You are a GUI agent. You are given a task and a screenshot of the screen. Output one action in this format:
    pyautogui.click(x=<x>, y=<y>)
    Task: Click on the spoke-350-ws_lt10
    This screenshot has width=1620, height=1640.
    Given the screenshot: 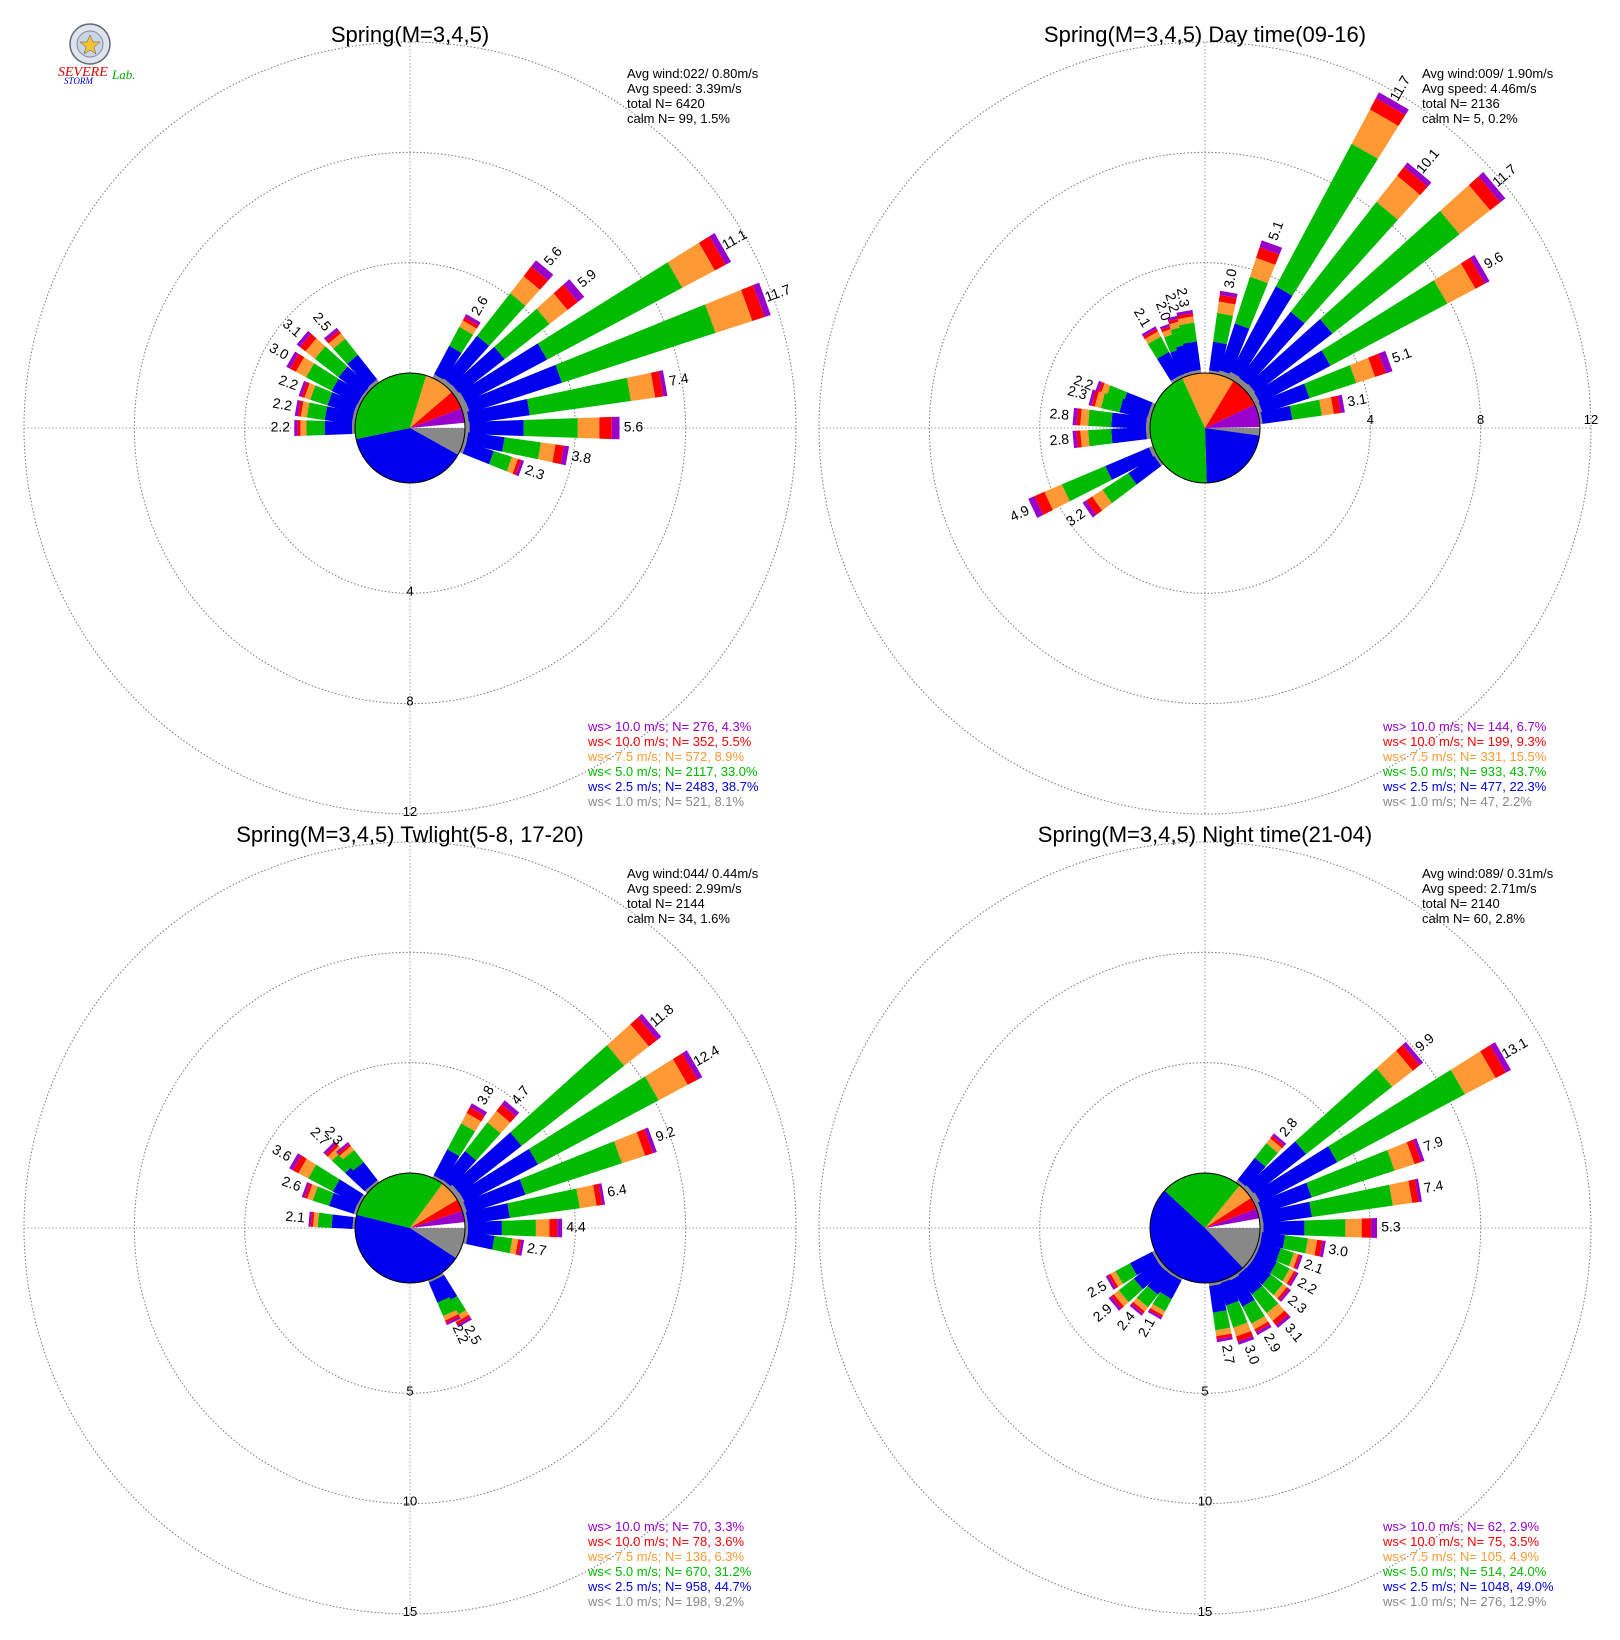 What is the action you would take?
    pyautogui.click(x=1185, y=316)
    